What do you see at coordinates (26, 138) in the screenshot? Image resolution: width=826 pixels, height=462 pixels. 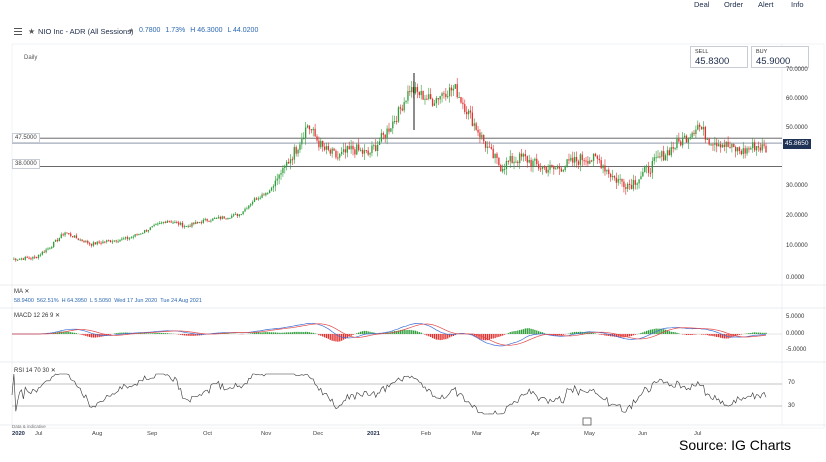 I see `upper-line-label: 47.5000` at bounding box center [26, 138].